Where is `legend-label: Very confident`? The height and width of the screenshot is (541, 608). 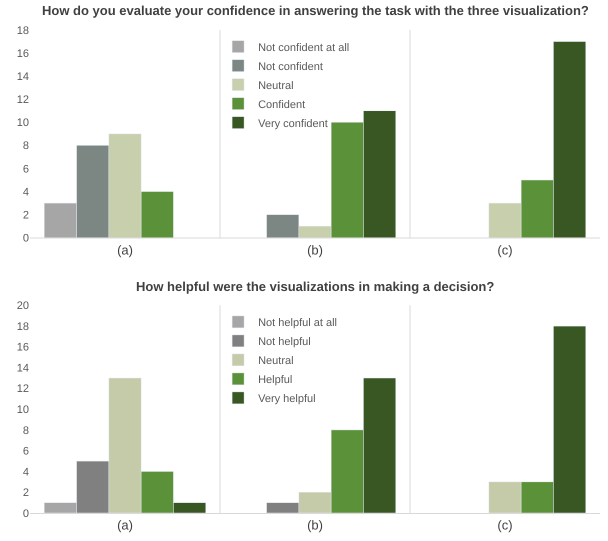
legend-label: Very confident is located at coordinates (293, 124).